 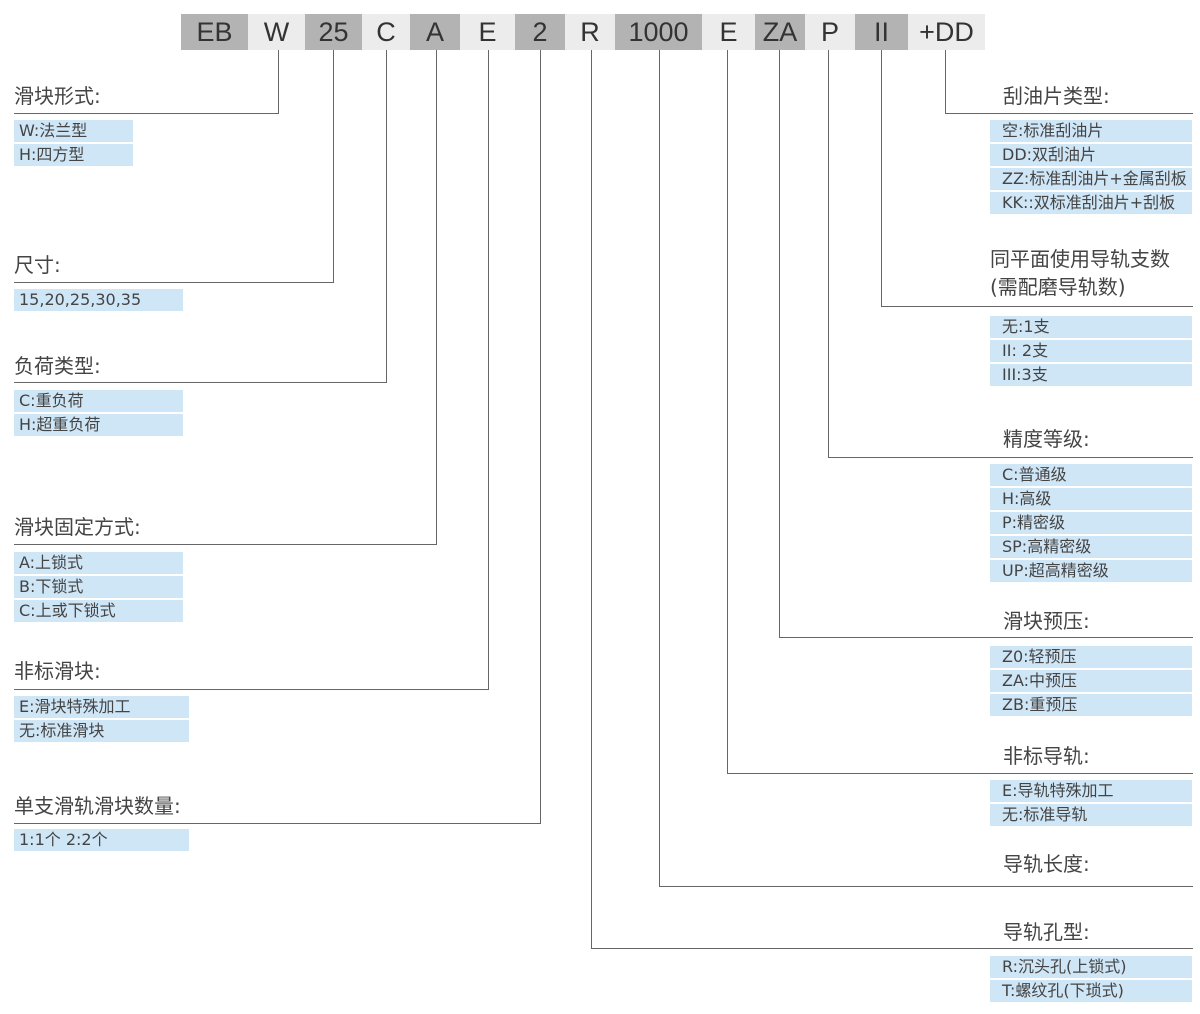 I want to click on option-item: ZZ:标准刮油片+金属刮板, so click(x=1091, y=179).